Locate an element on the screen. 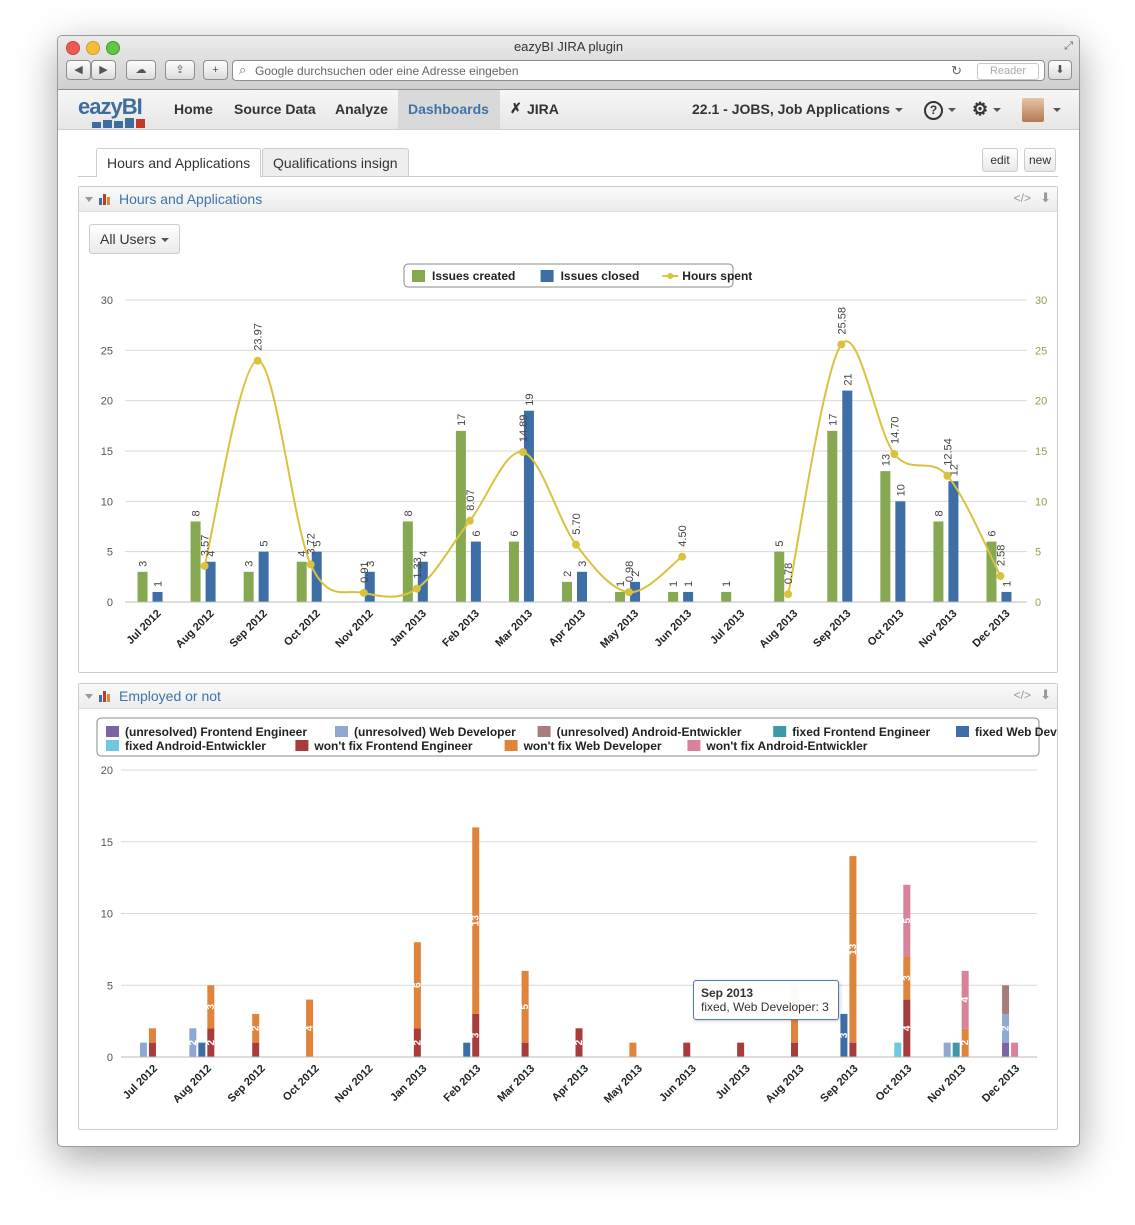 The width and height of the screenshot is (1135, 1225). y2-tick-label: 30 is located at coordinates (1041, 301).